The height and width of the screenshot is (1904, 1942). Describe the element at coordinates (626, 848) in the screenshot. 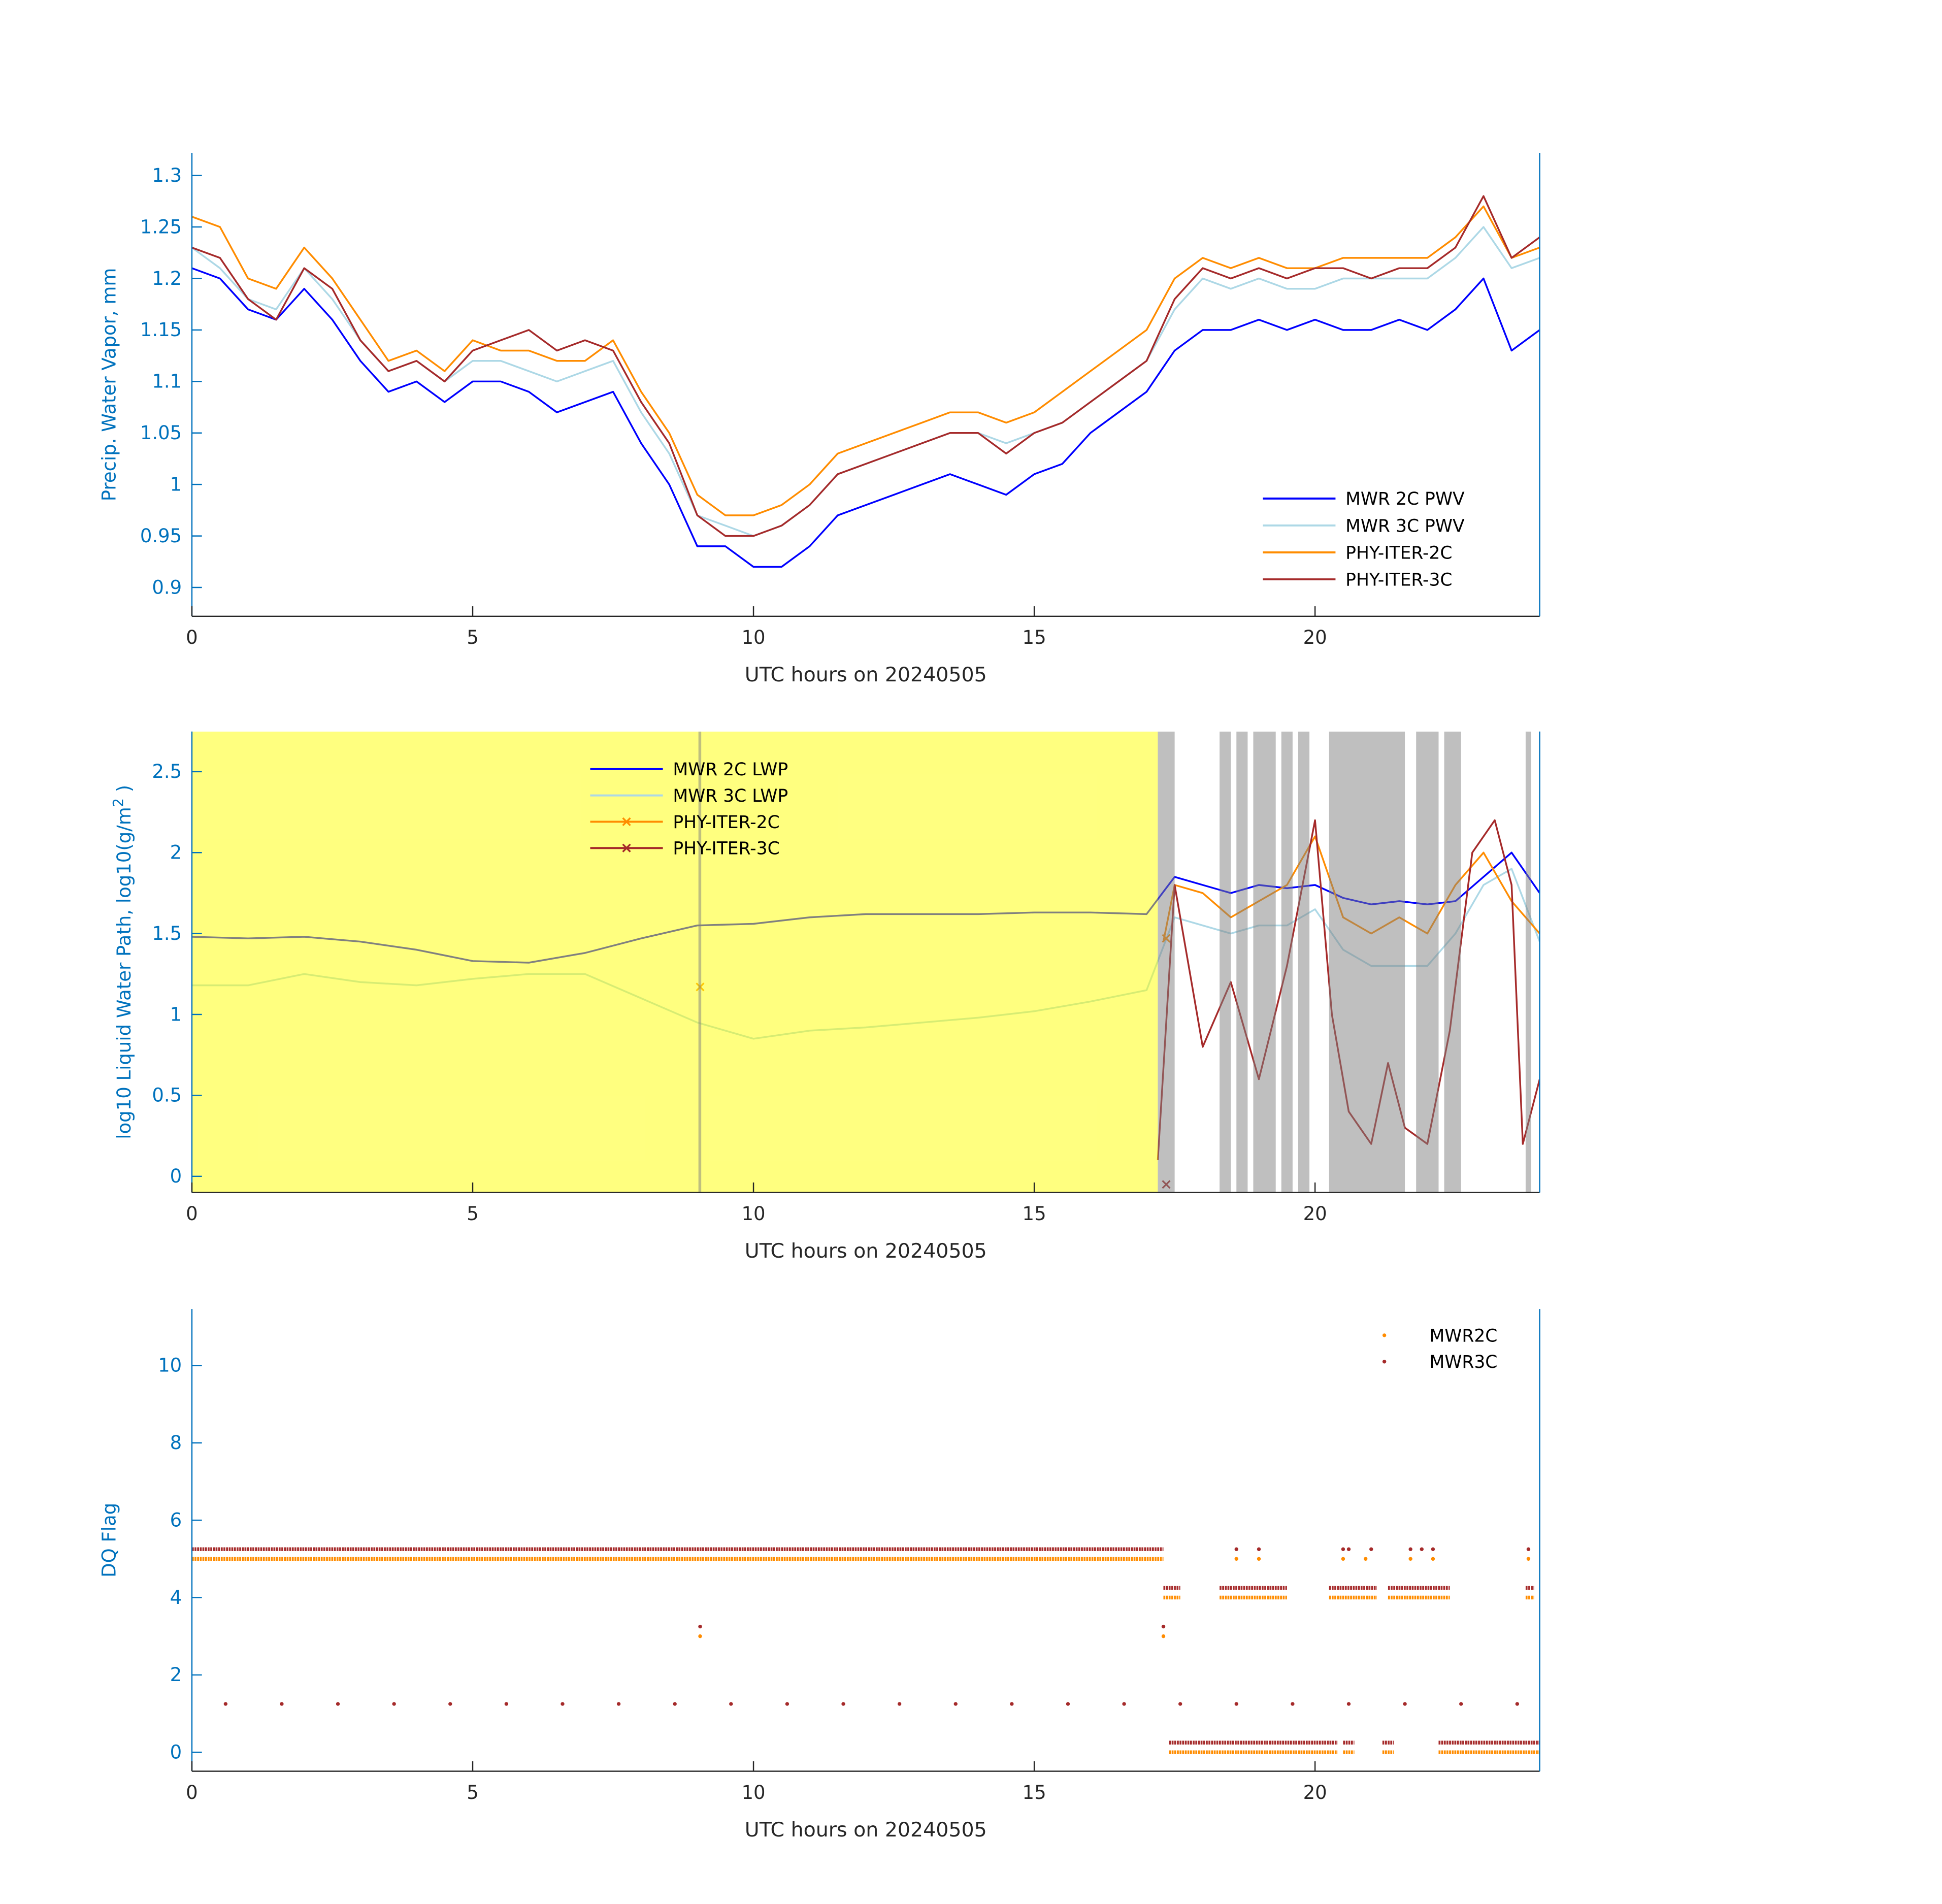

I see `legend-marker-phy-iter-3c` at that location.